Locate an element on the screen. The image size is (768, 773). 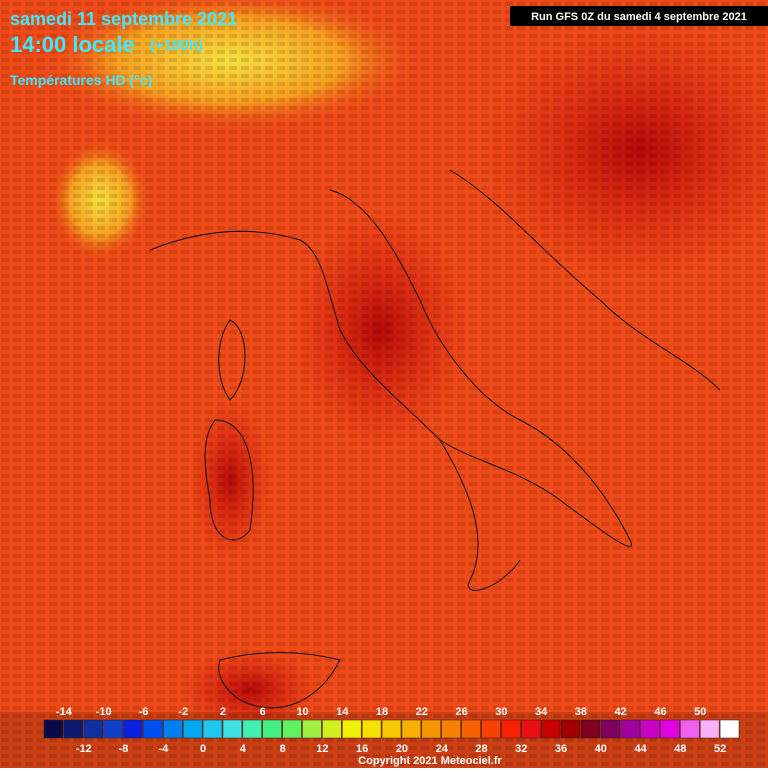
legend-label: 30 is located at coordinates (501, 712).